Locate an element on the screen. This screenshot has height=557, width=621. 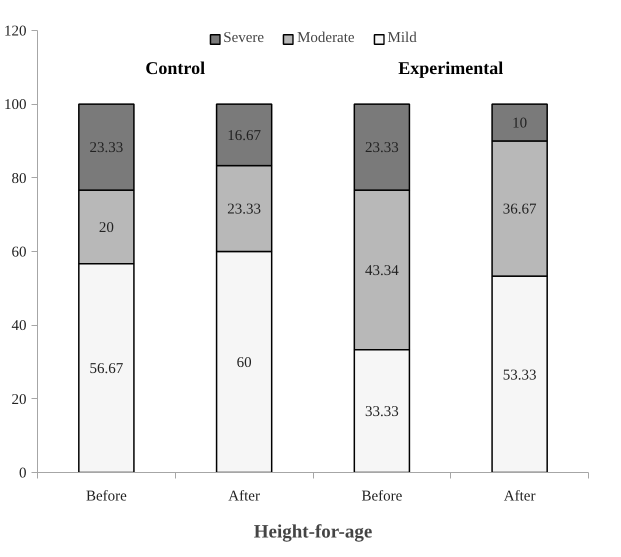
y-tick-label: 40 is located at coordinates (19, 326).